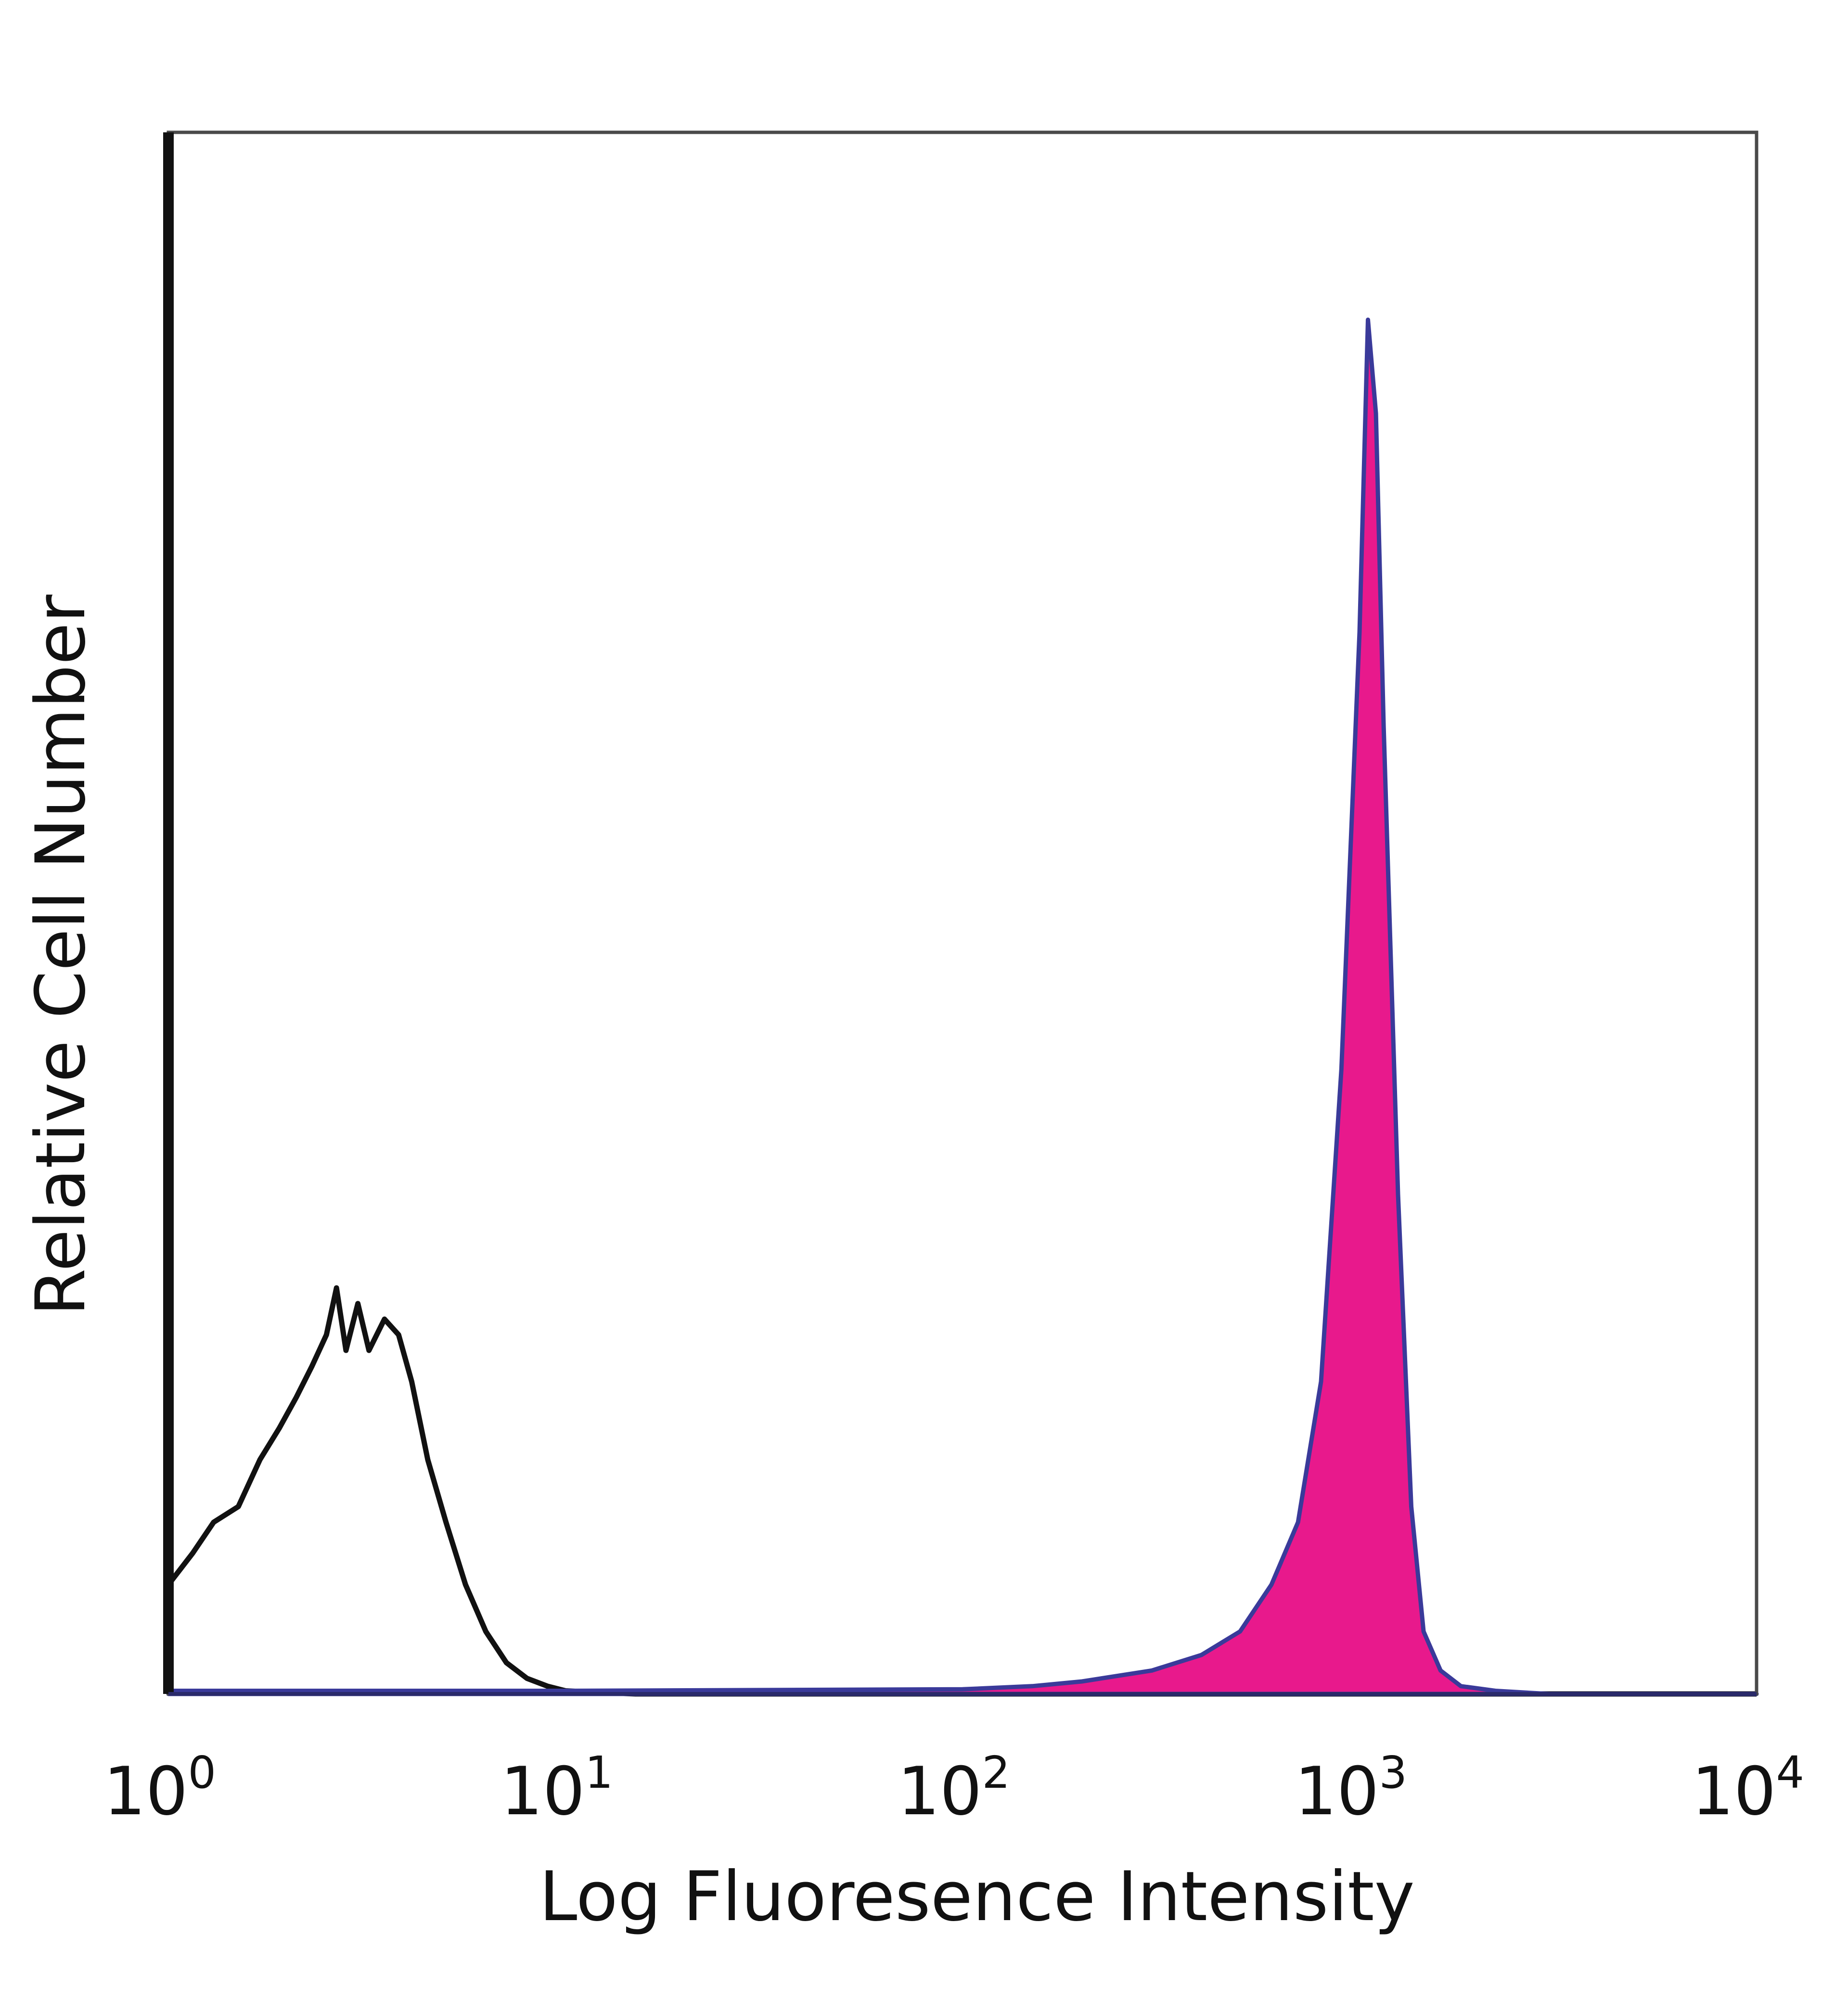 Image resolution: width=1848 pixels, height=2000 pixels. What do you see at coordinates (976, 1896) in the screenshot?
I see `x-axis-title: Log Fluoresence Intensity` at bounding box center [976, 1896].